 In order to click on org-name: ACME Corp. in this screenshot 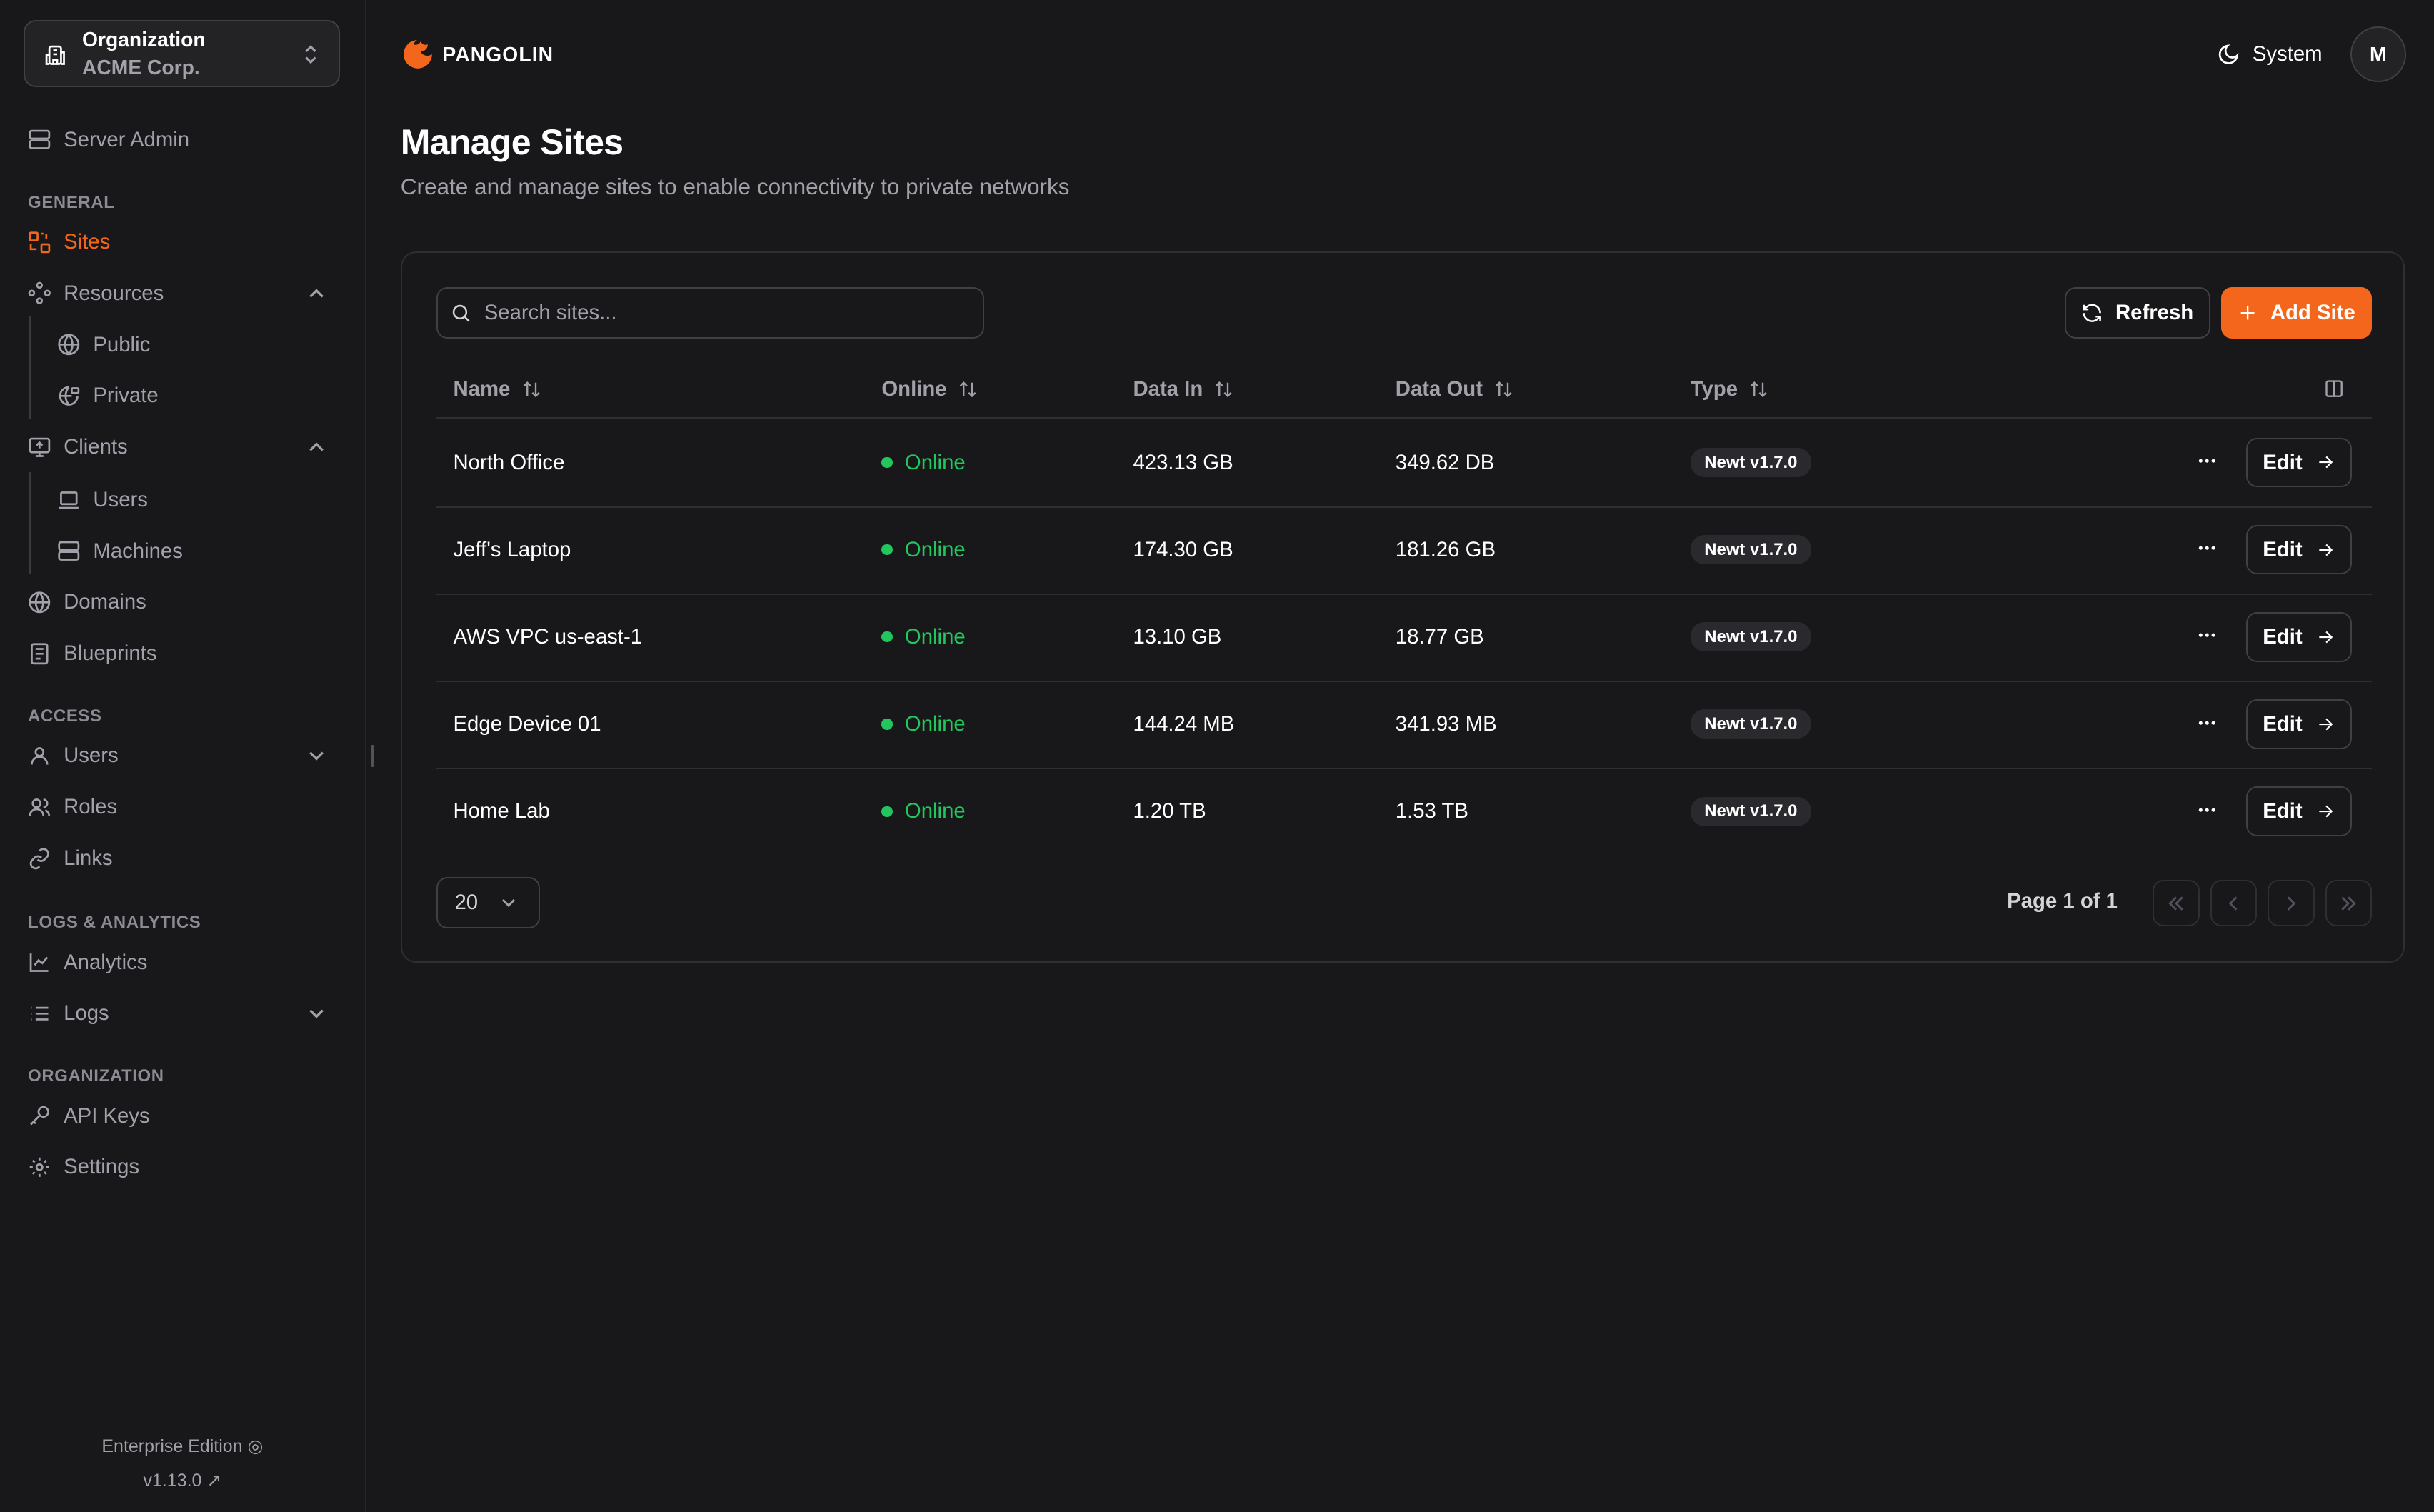, I will do `click(141, 67)`.